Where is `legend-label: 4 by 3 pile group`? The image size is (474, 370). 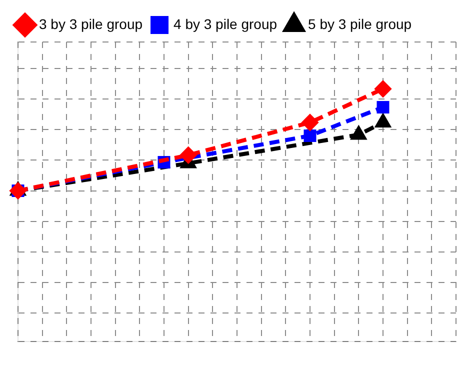
legend-label: 4 by 3 pile group is located at coordinates (226, 24).